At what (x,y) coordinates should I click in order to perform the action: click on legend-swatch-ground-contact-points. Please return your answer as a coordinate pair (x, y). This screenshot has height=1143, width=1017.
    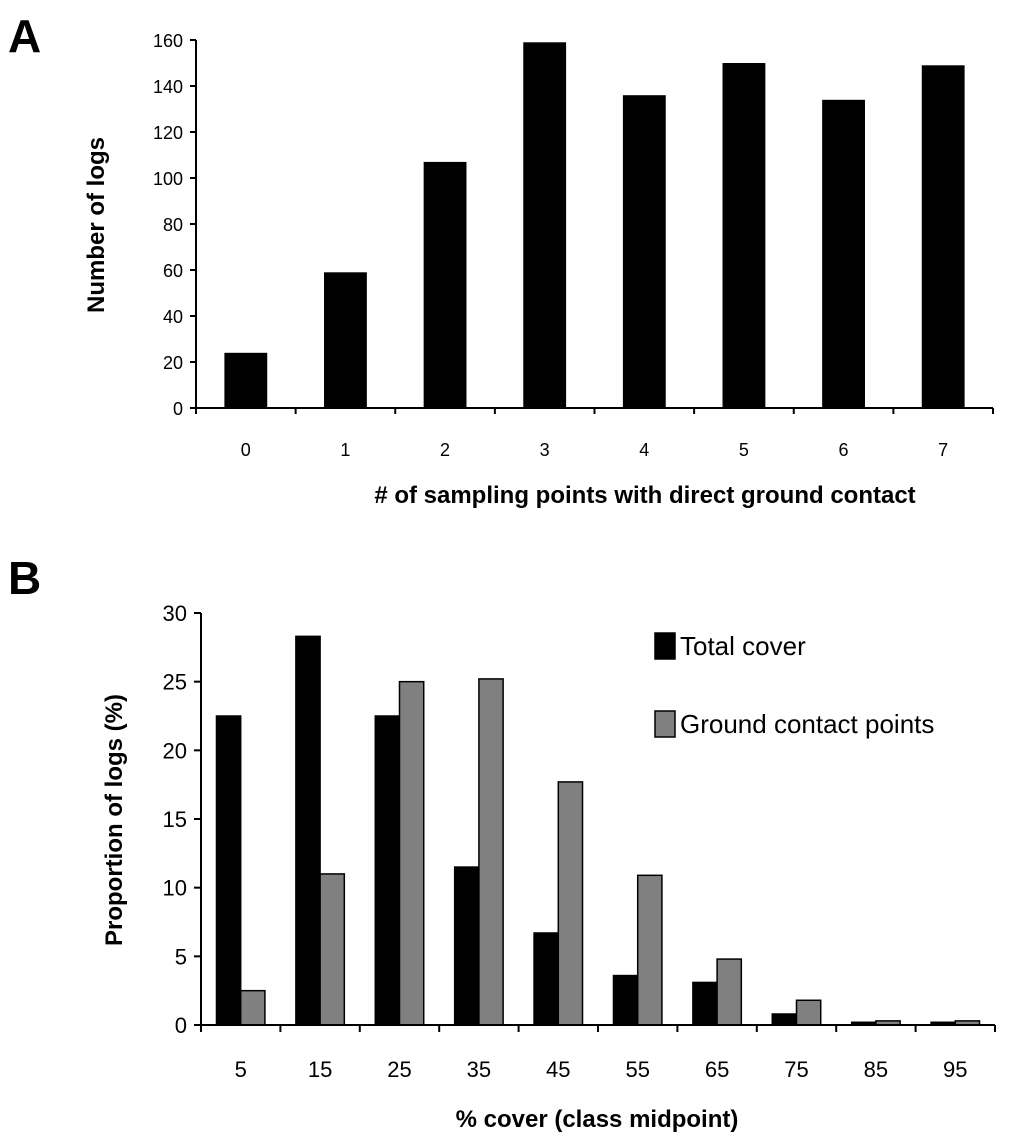
    Looking at the image, I should click on (665, 724).